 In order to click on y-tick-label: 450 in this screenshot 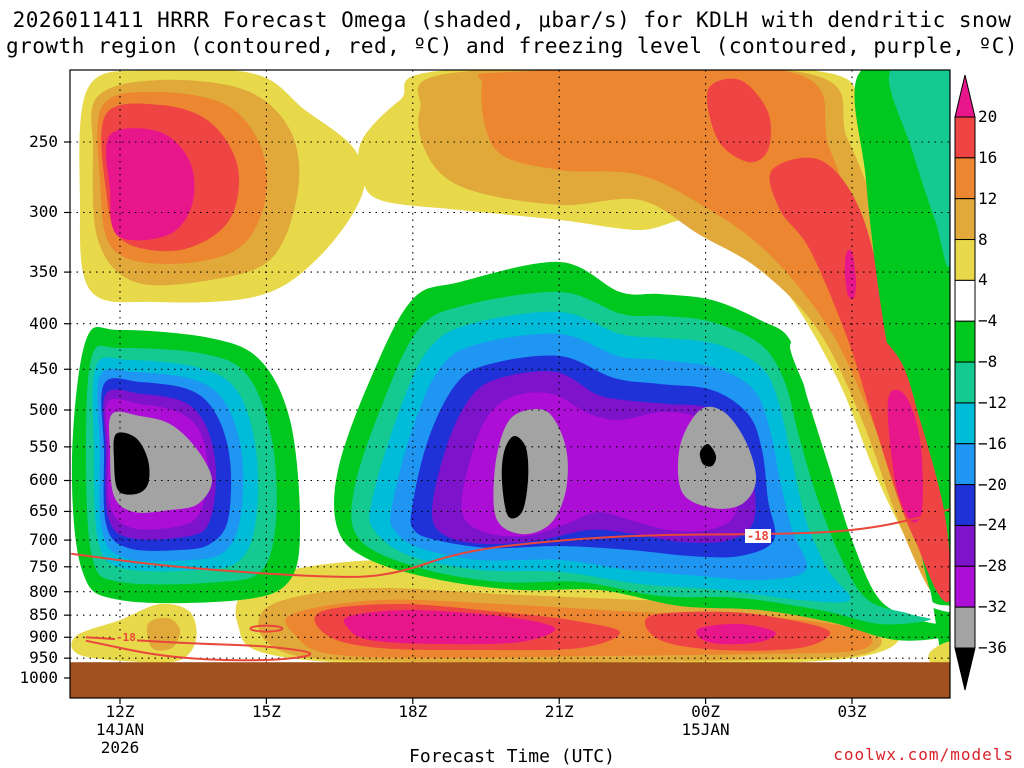, I will do `click(43, 369)`.